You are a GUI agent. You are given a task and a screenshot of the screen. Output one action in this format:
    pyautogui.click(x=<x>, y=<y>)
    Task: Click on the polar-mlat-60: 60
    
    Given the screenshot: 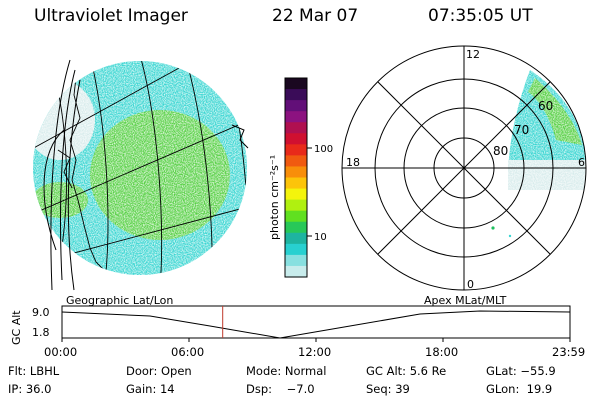 What is the action you would take?
    pyautogui.click(x=545, y=106)
    